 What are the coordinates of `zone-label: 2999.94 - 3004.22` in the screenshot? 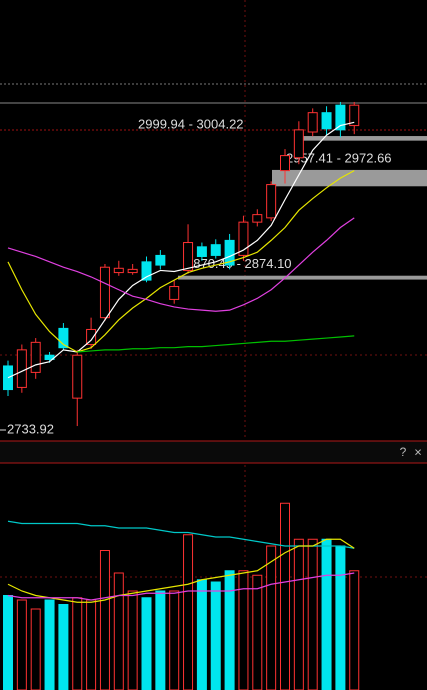 It's located at (191, 123).